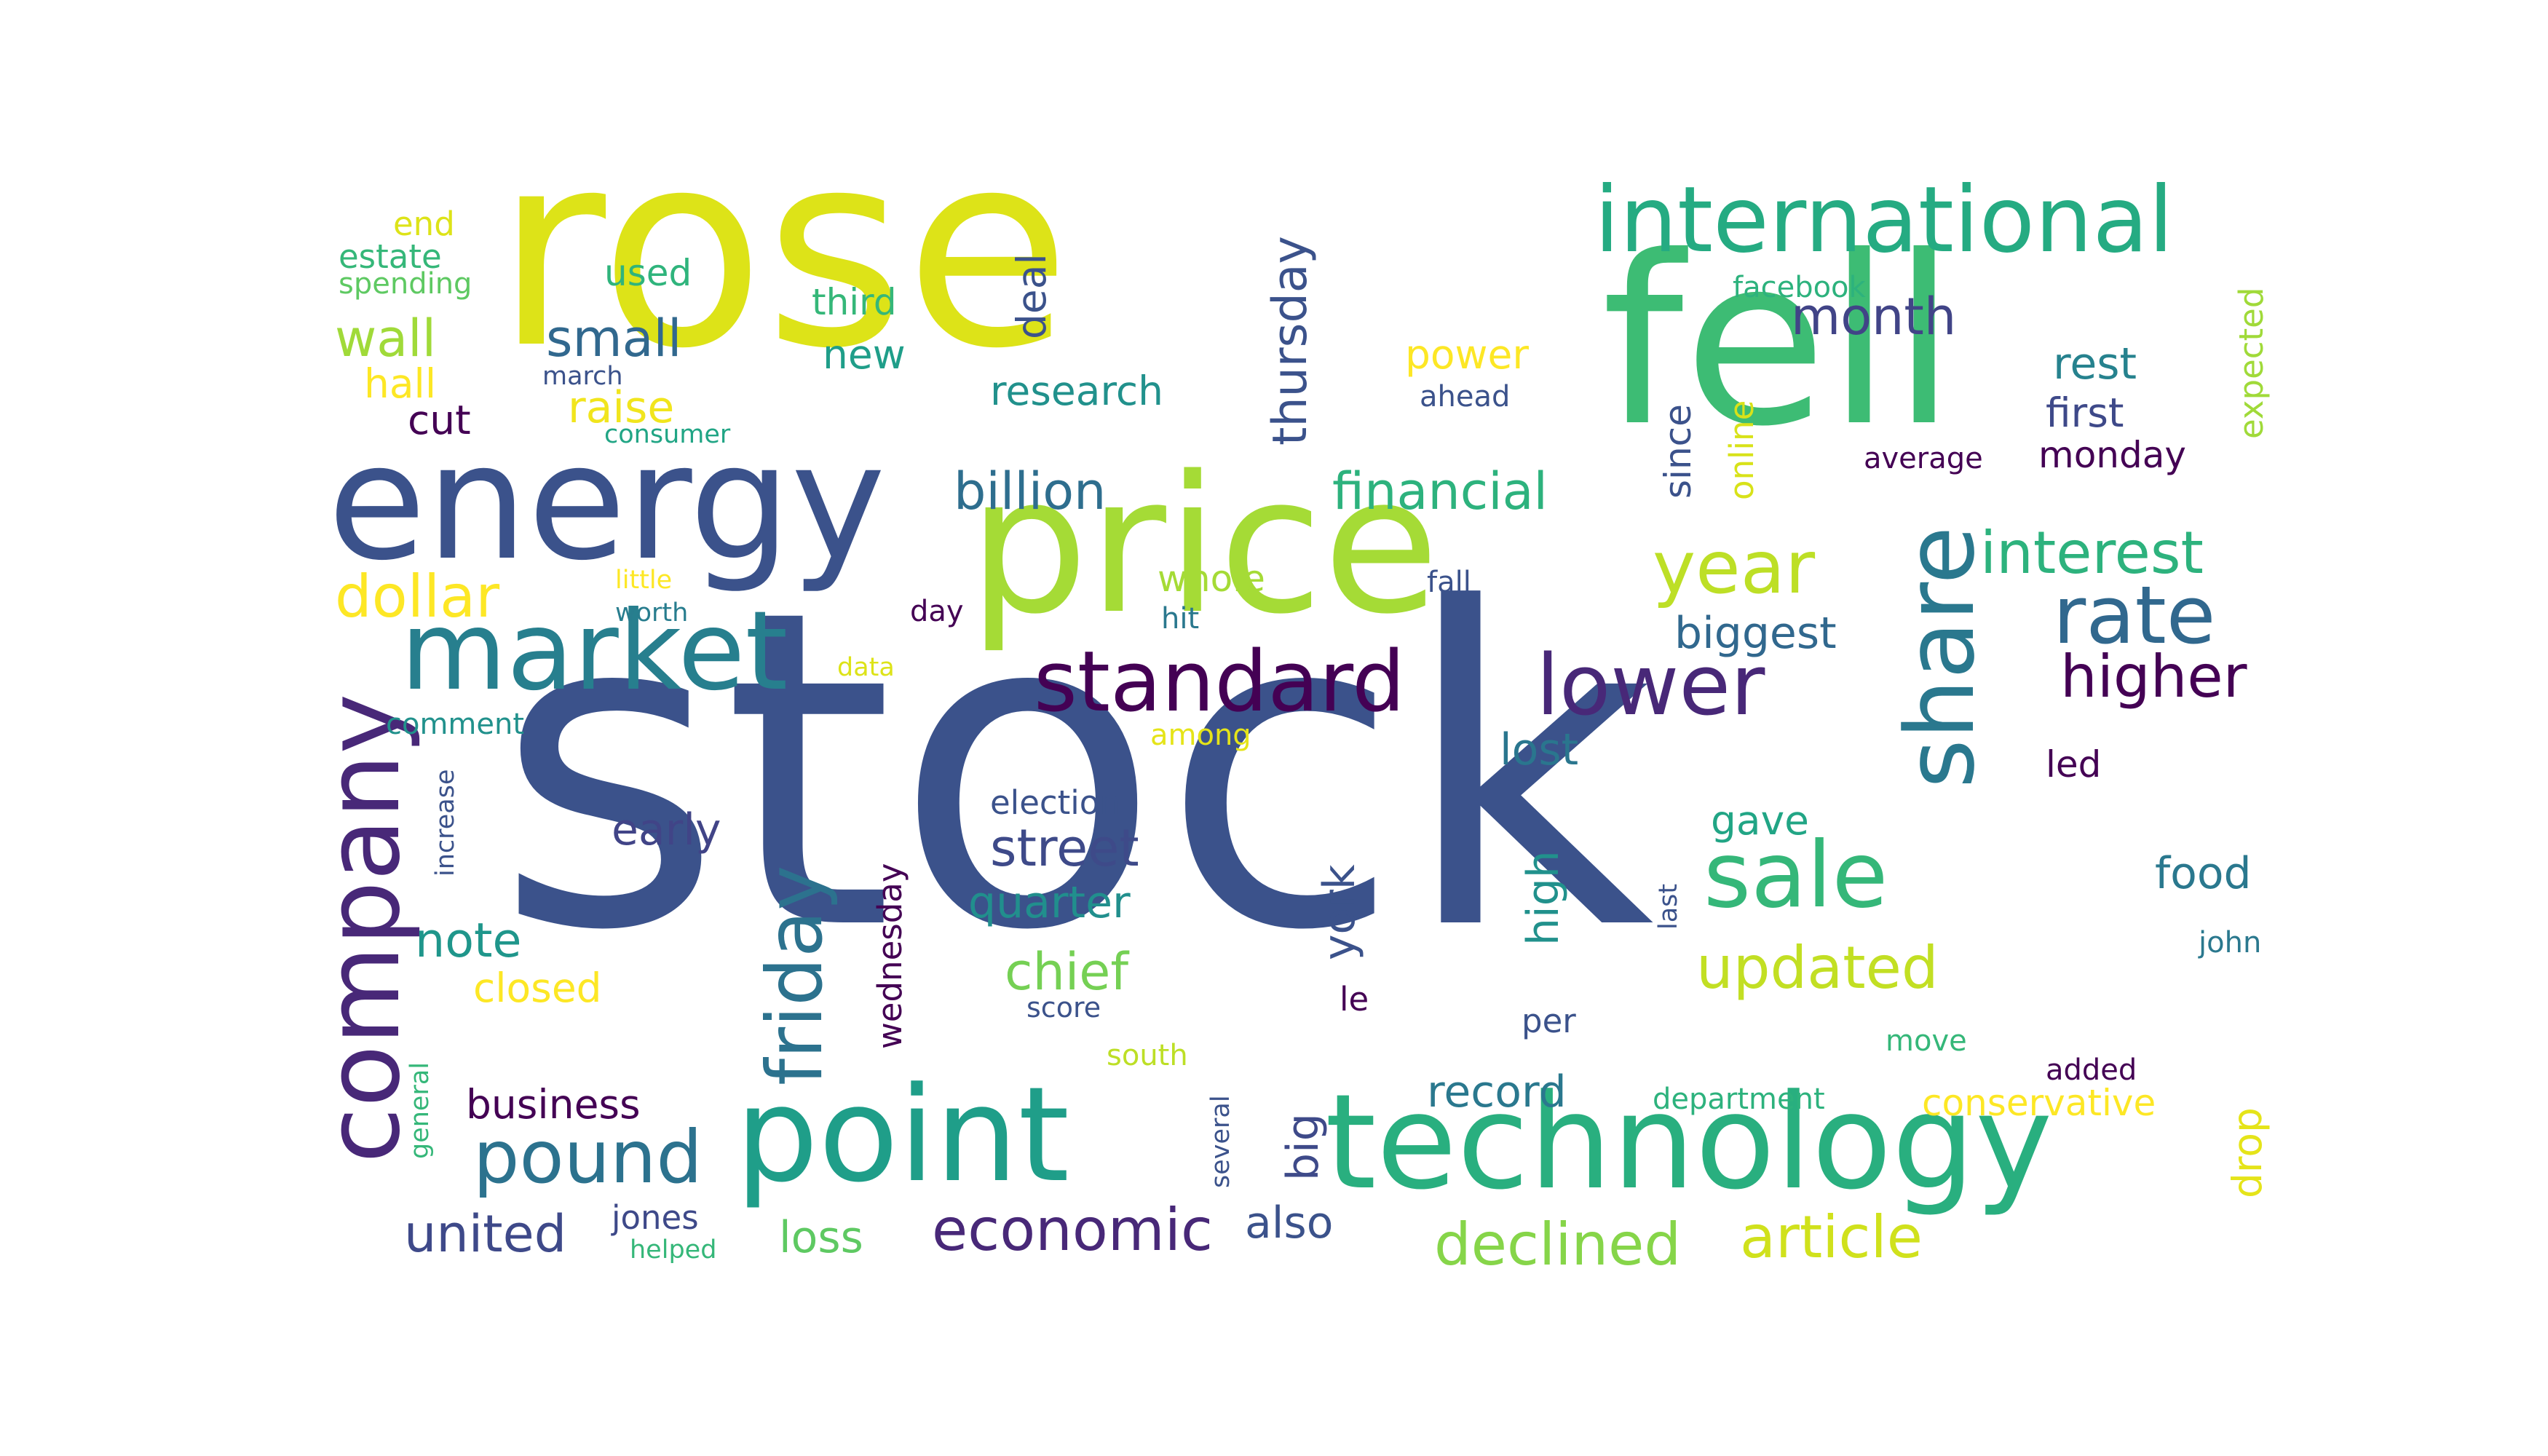  What do you see at coordinates (1440, 491) in the screenshot?
I see `word-financial: financial` at bounding box center [1440, 491].